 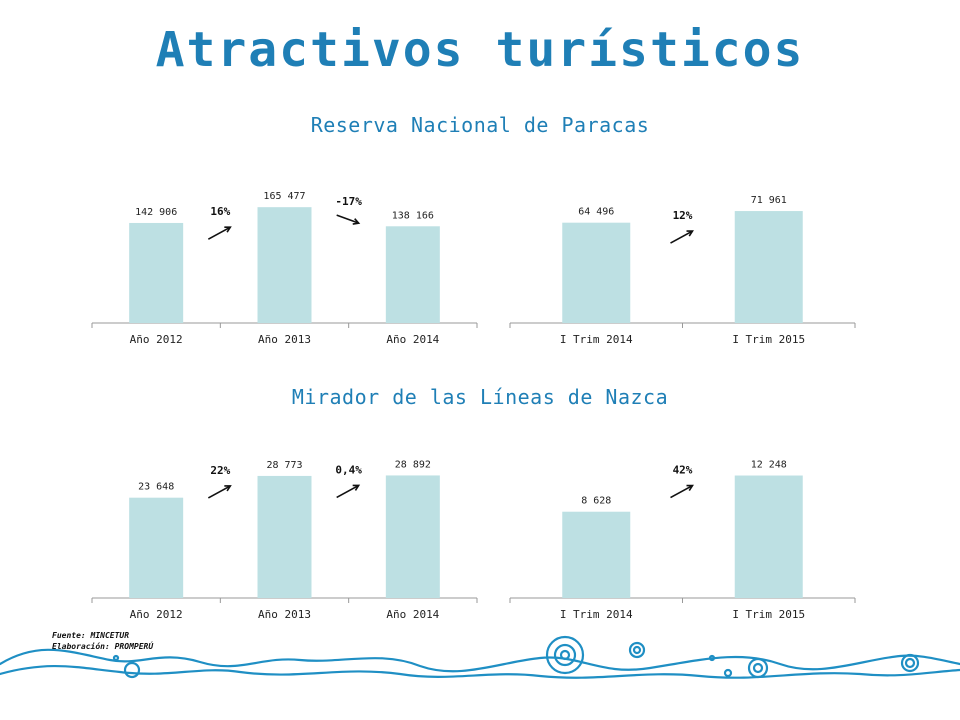 What do you see at coordinates (683, 470) in the screenshot?
I see `change-percent-label: 42%` at bounding box center [683, 470].